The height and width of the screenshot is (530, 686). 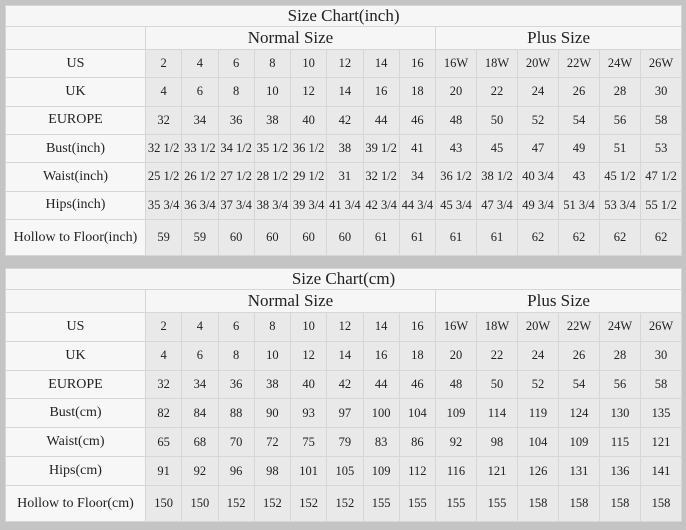 I want to click on size-value-cell: 62, so click(x=538, y=237).